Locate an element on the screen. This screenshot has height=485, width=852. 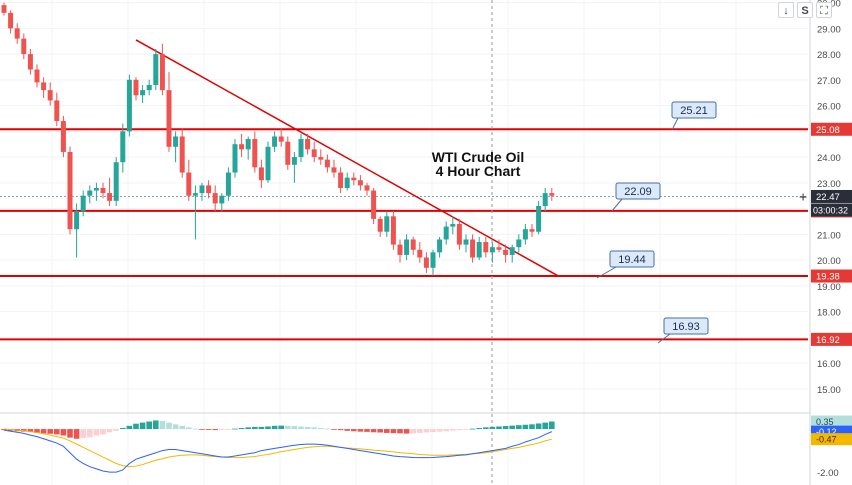
price-badge-text: 16.92 is located at coordinates (828, 340).